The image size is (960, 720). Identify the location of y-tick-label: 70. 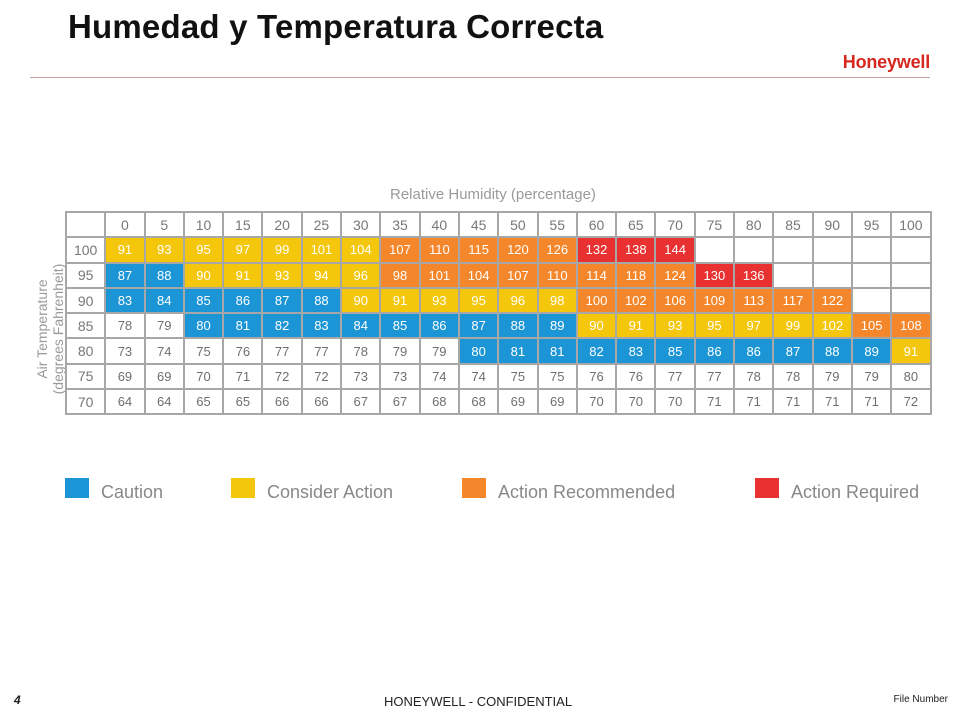
(85, 402).